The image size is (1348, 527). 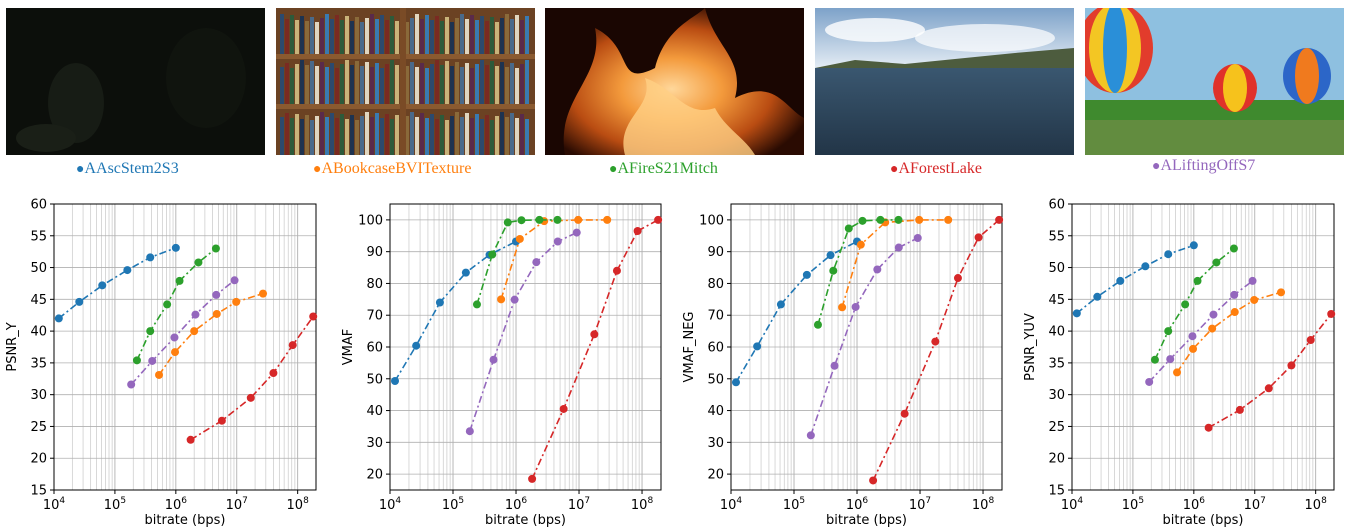 I want to click on thumbnail-abookcasebvitexture, so click(x=405, y=81).